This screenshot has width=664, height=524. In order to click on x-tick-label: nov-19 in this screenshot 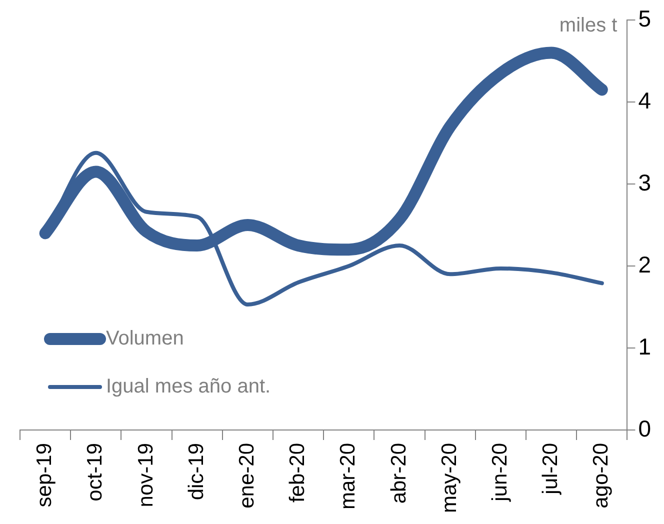, I will do `click(146, 475)`.